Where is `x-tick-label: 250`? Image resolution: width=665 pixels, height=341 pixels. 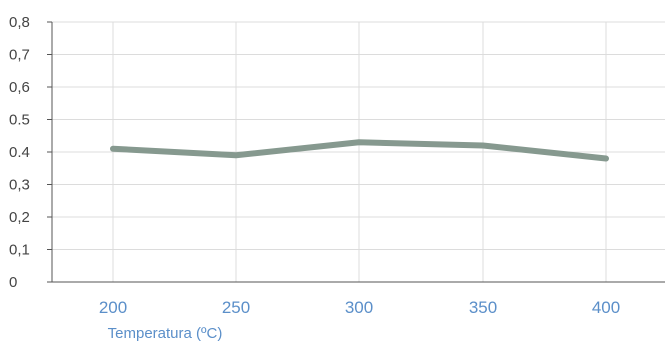
x-tick-label: 250 is located at coordinates (236, 307).